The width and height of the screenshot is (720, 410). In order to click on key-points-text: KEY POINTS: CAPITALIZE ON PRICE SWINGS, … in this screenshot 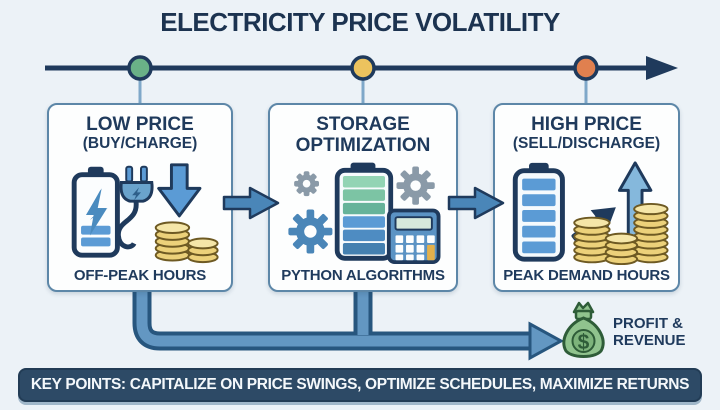, I will do `click(360, 384)`.